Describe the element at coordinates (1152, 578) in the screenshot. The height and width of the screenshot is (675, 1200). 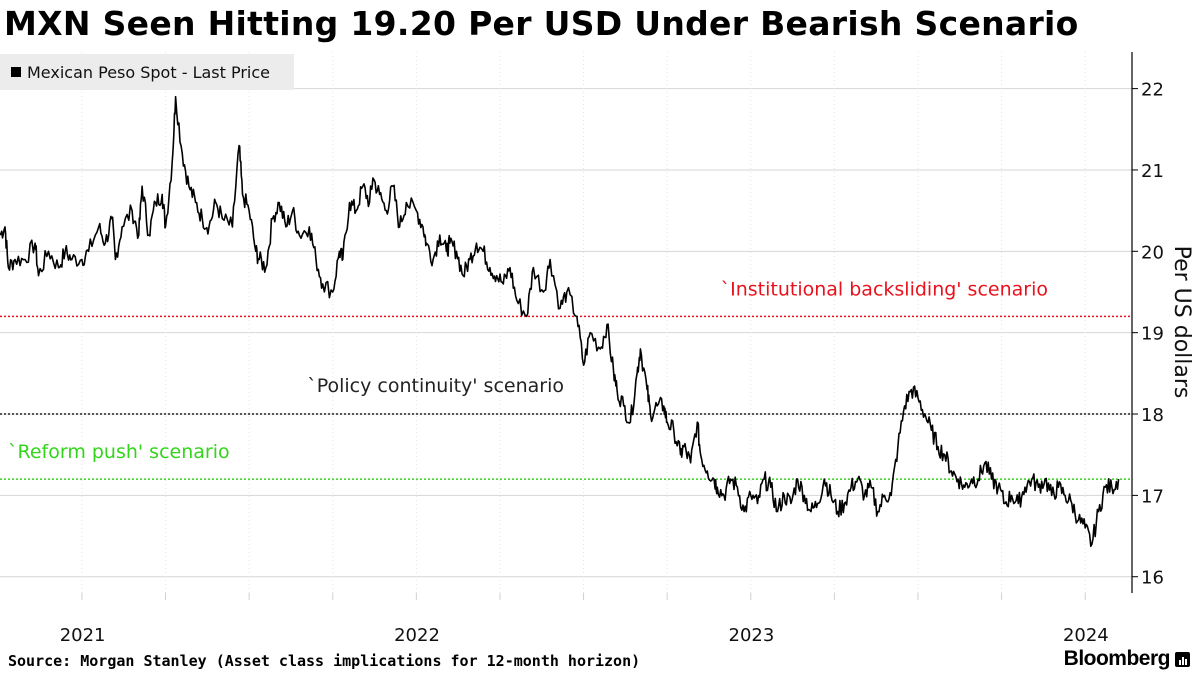
I see `y-tick-label: 16` at that location.